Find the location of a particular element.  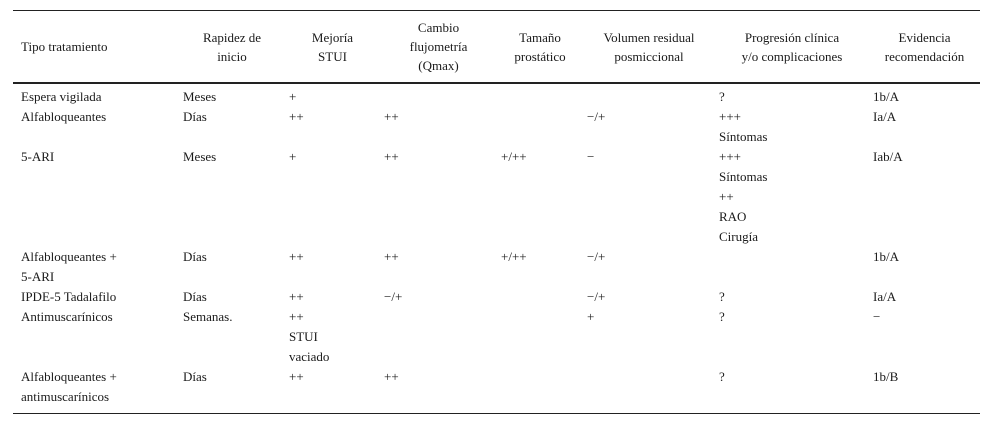

table-cell: Semanas. is located at coordinates (232, 337).